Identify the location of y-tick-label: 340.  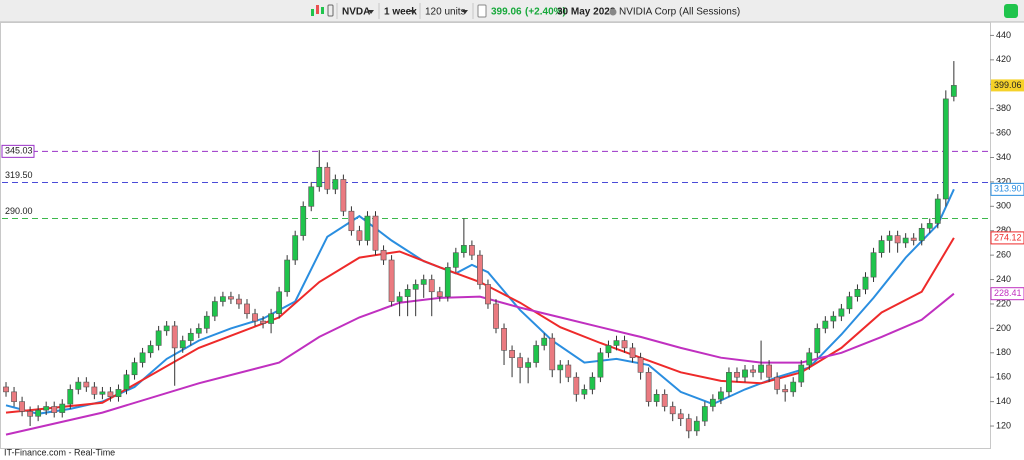
(1003, 157).